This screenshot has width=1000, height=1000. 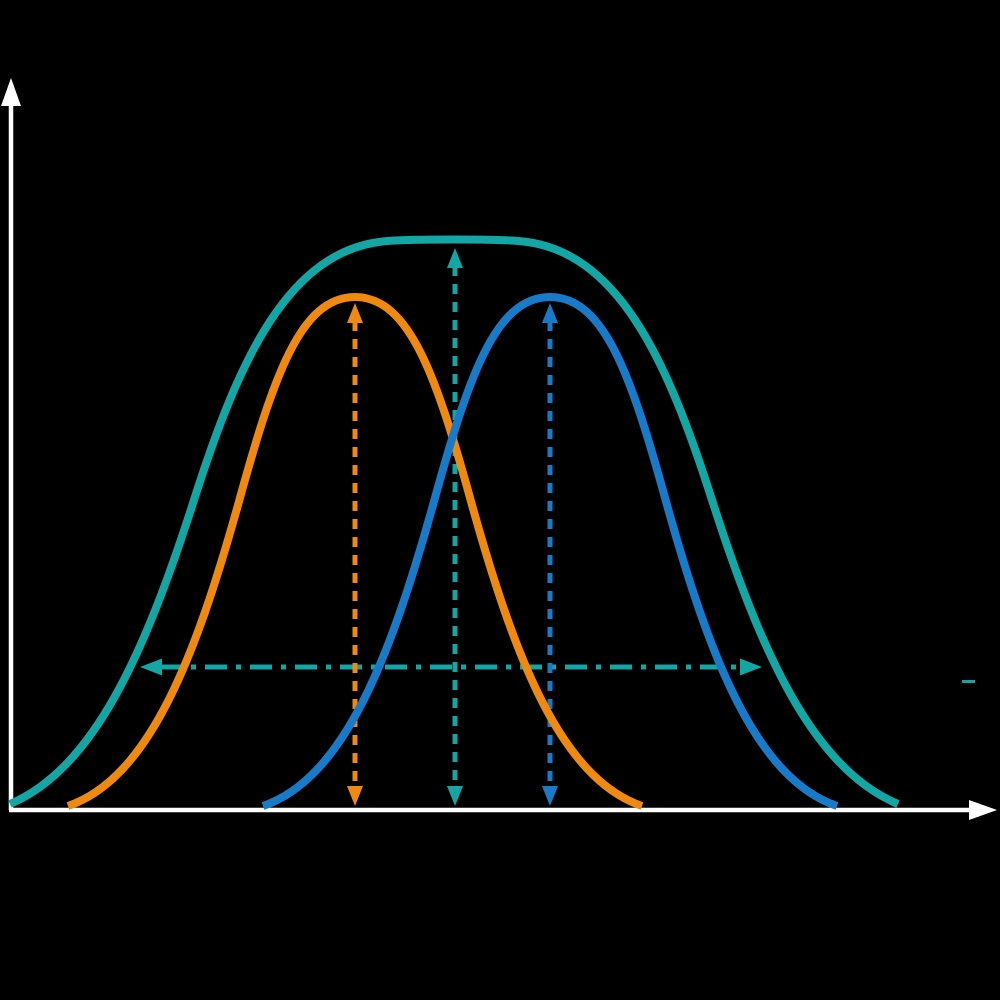 I want to click on peak-height-arrow-combined-bottom-arrowhead, so click(x=455, y=796).